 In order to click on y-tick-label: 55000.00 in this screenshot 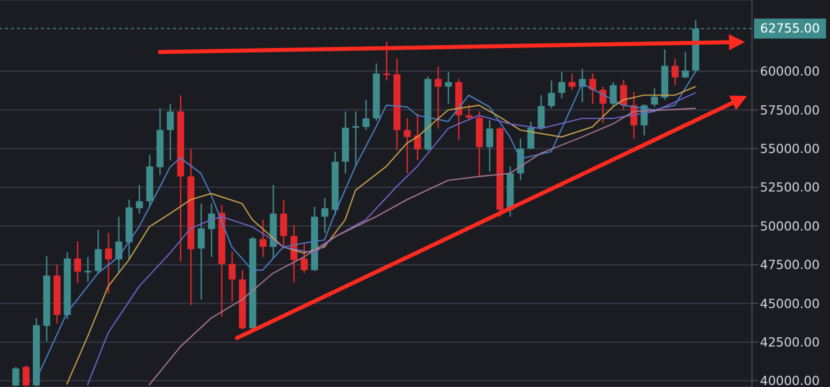, I will do `click(790, 148)`.